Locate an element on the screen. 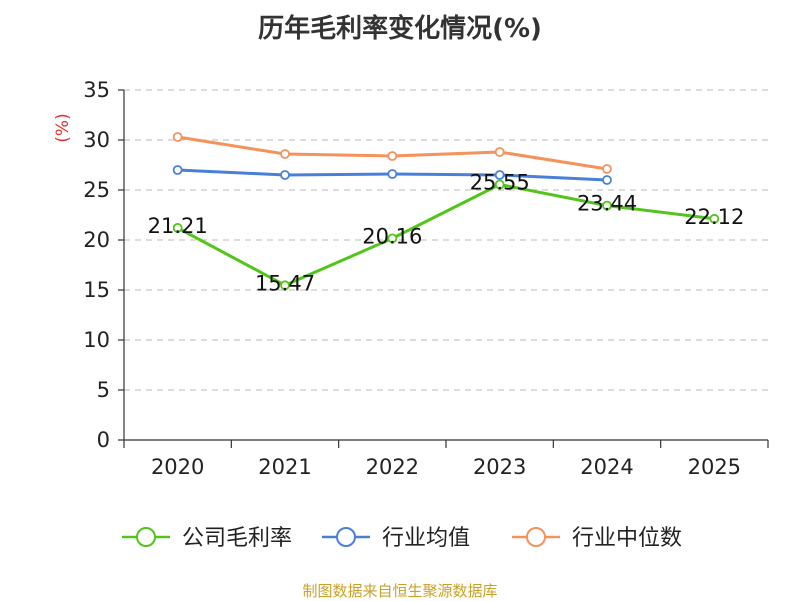  x-tick-label: 2025 is located at coordinates (714, 467).